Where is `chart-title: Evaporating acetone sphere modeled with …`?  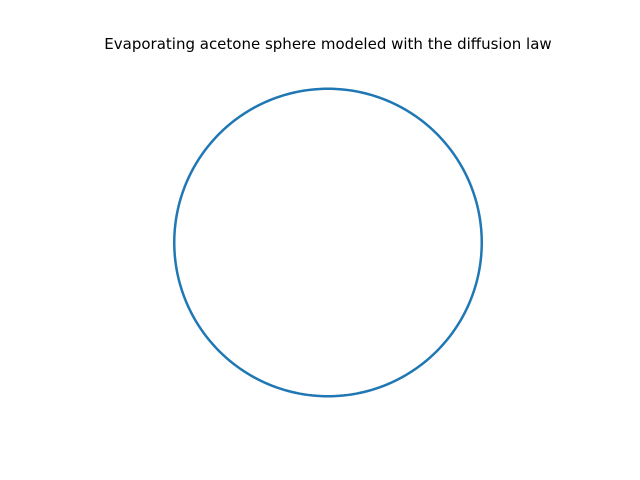
chart-title: Evaporating acetone sphere modeled with … is located at coordinates (327, 44).